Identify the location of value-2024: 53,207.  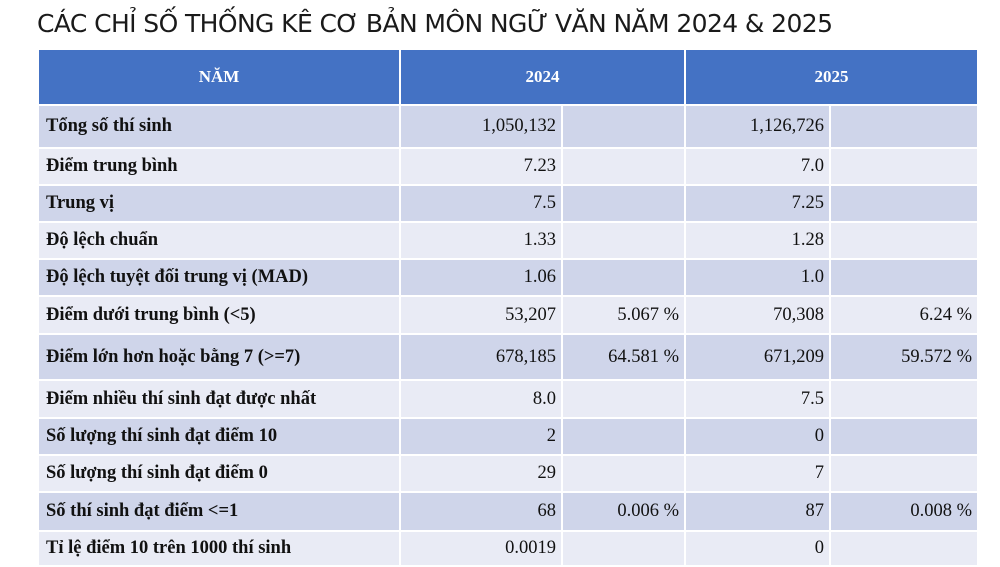
(481, 315).